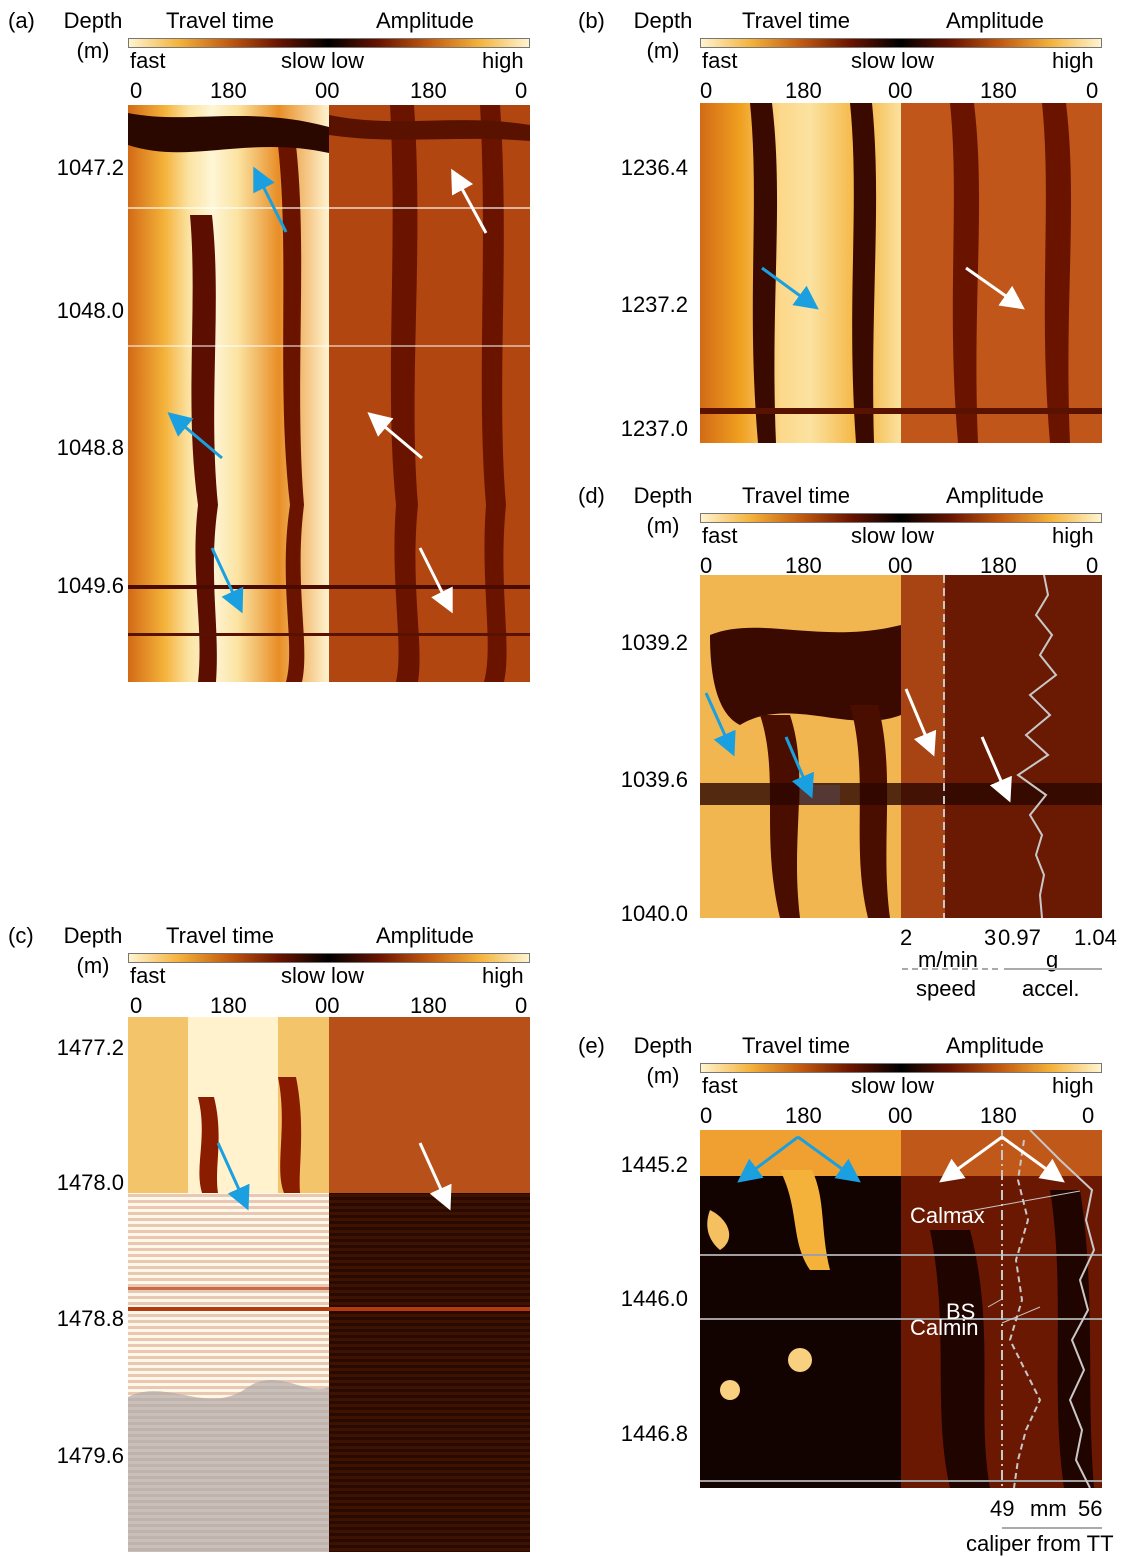 The height and width of the screenshot is (1557, 1139). What do you see at coordinates (591, 20) in the screenshot?
I see `panel-label: (b)` at bounding box center [591, 20].